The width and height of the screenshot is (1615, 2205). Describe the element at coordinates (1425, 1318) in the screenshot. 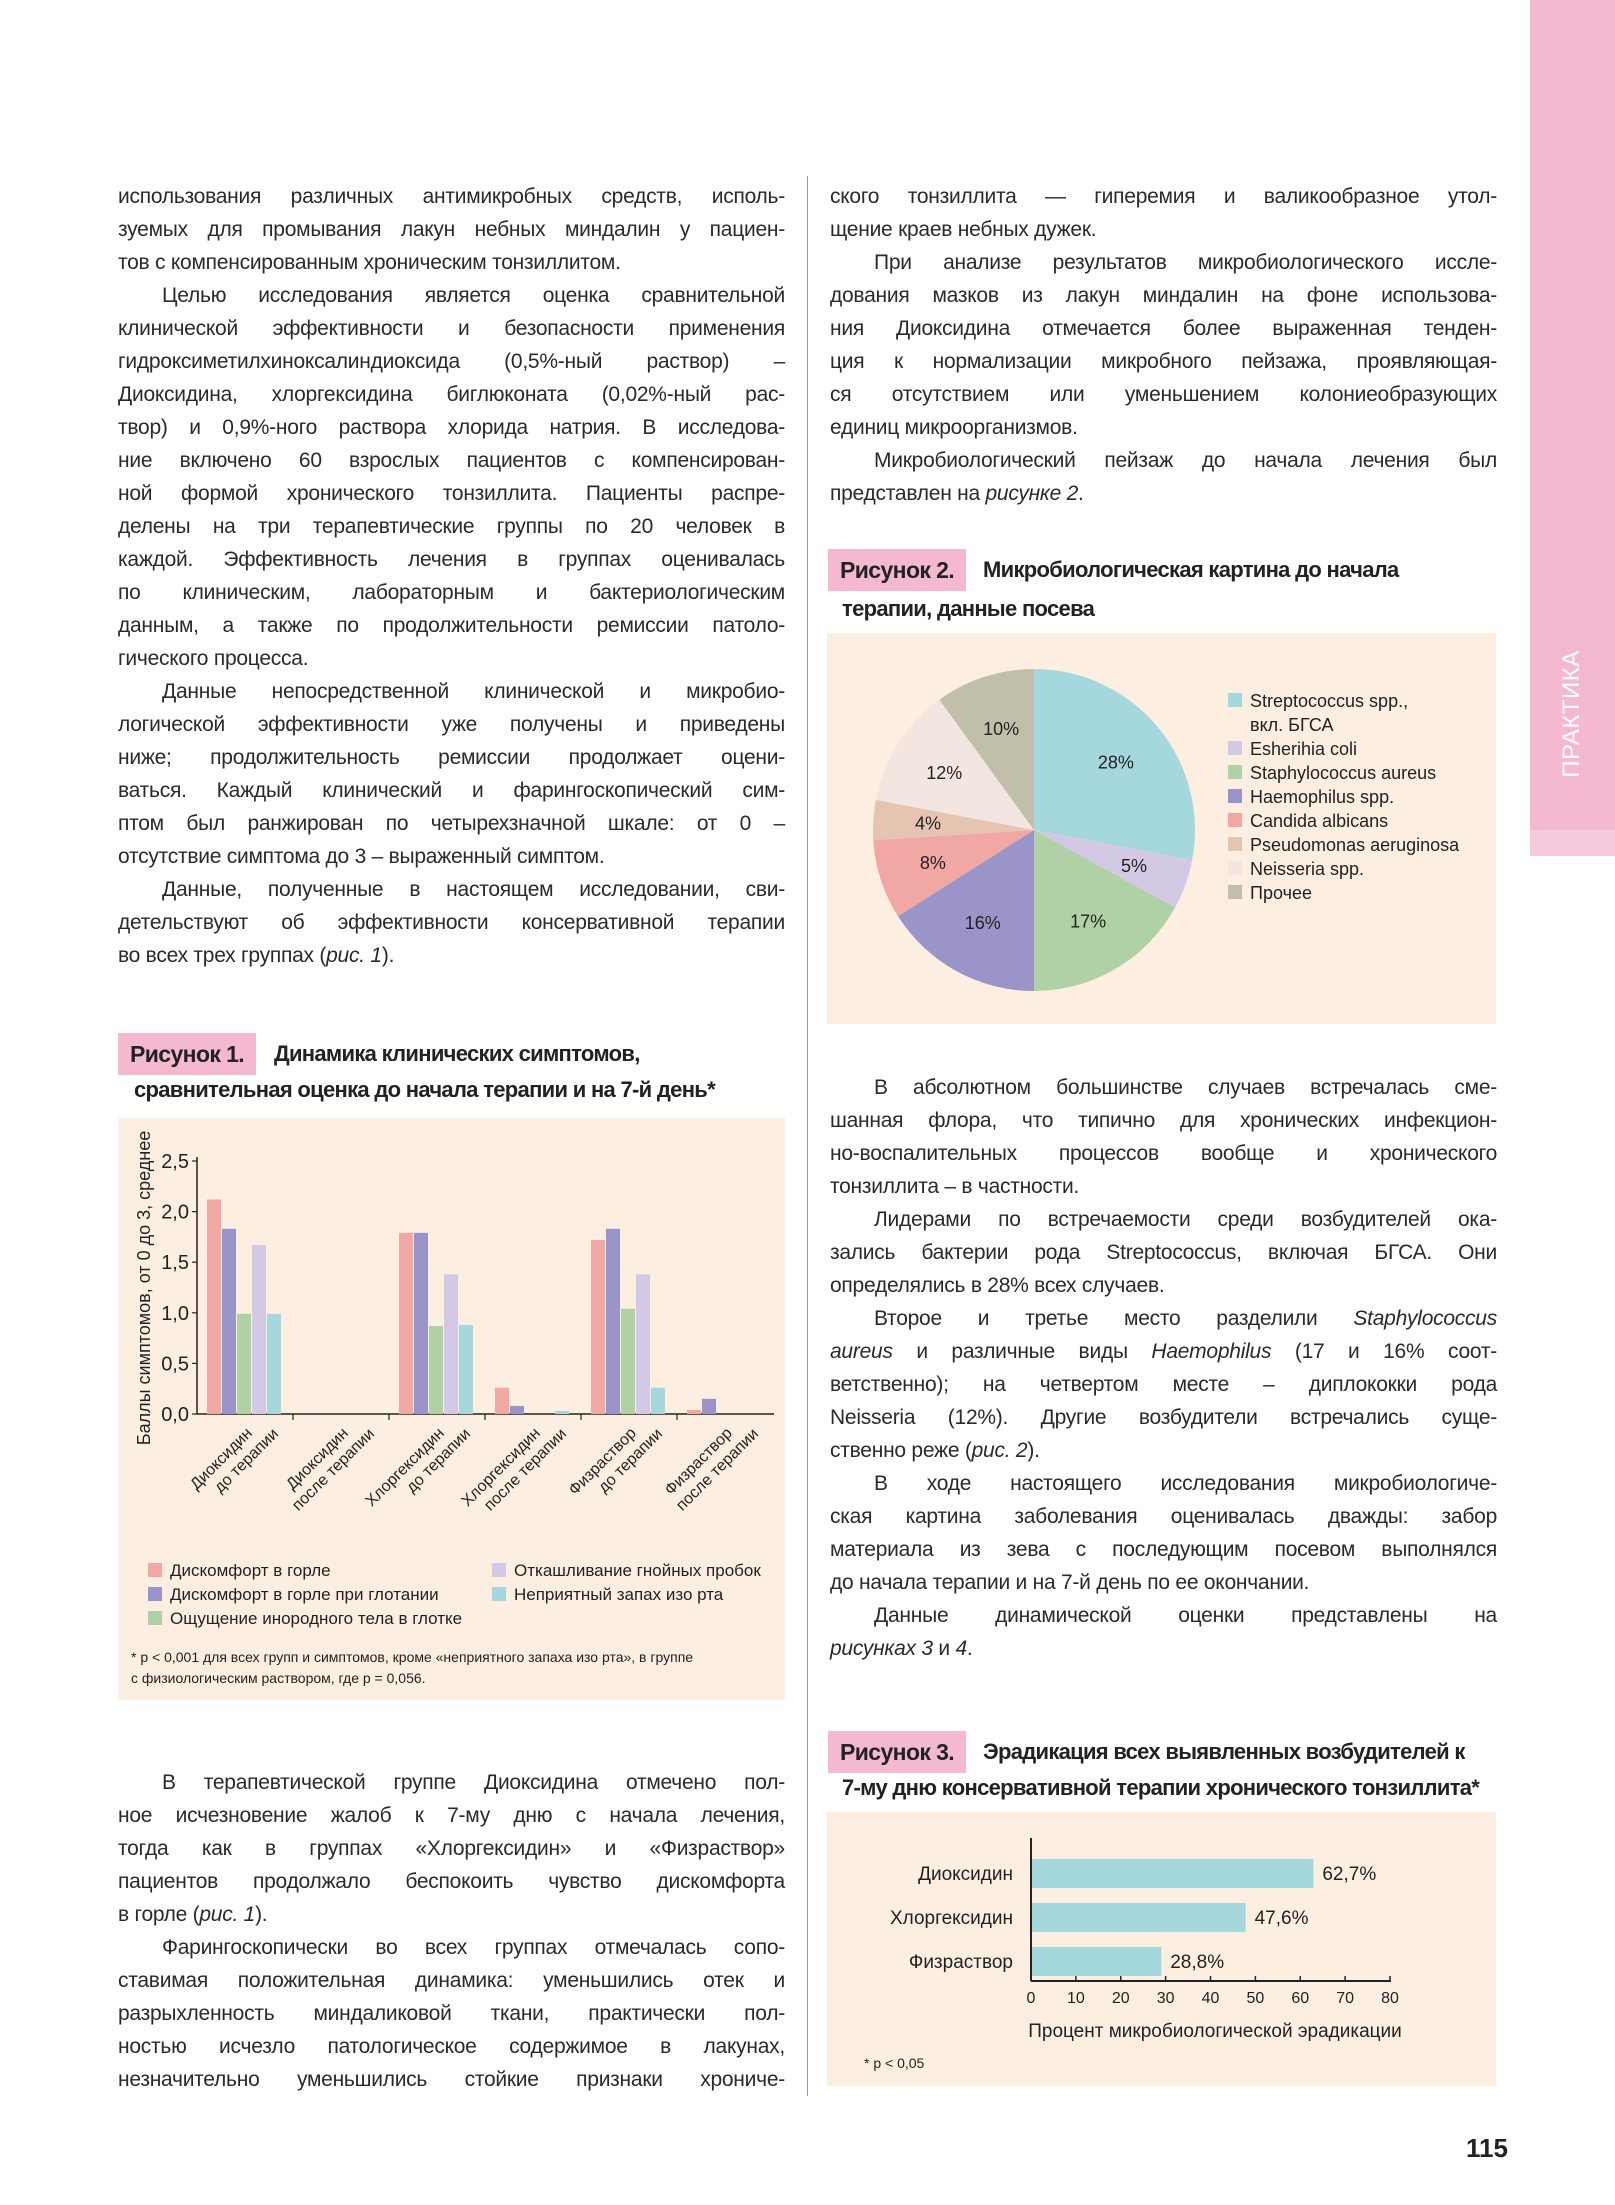

I see `italic-text-segment: Staphylococcus` at that location.